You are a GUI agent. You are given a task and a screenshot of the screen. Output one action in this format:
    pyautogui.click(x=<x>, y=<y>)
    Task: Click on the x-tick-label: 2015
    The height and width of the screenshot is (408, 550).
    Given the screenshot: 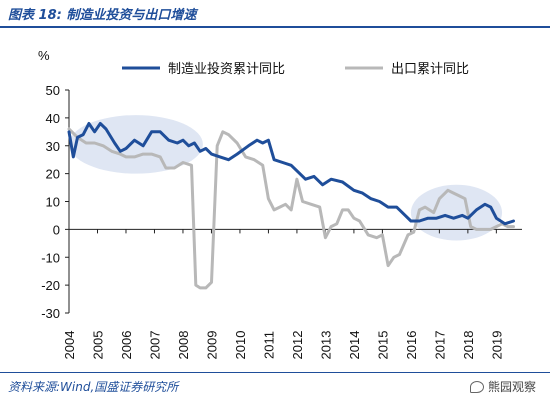 What is the action you would take?
    pyautogui.click(x=382, y=345)
    